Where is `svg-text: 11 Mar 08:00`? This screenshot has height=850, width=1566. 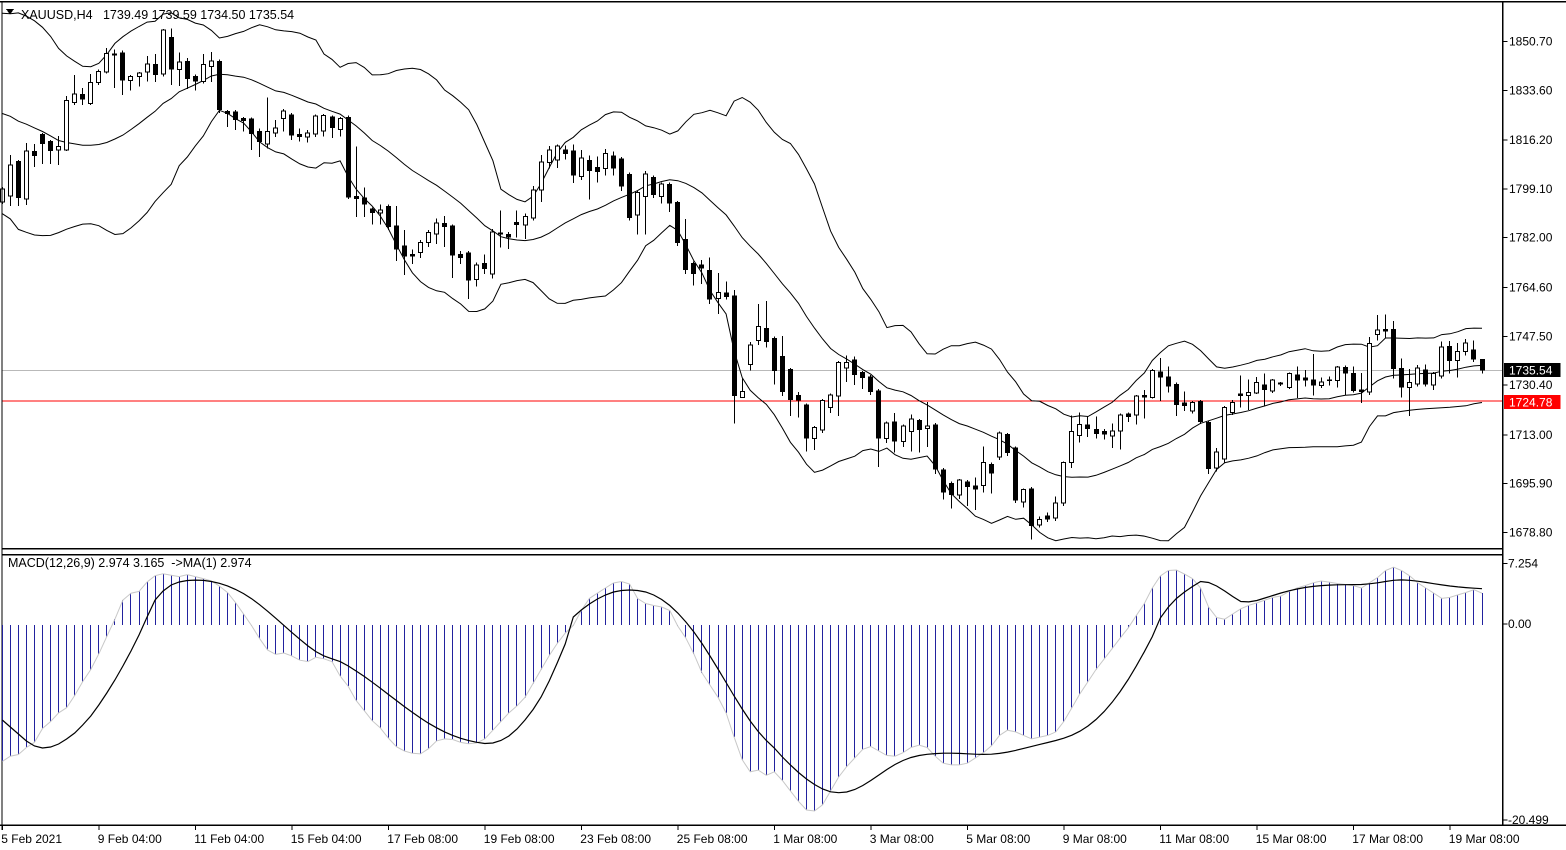
svg-text: 11 Mar 08:00 is located at coordinates (1194, 839).